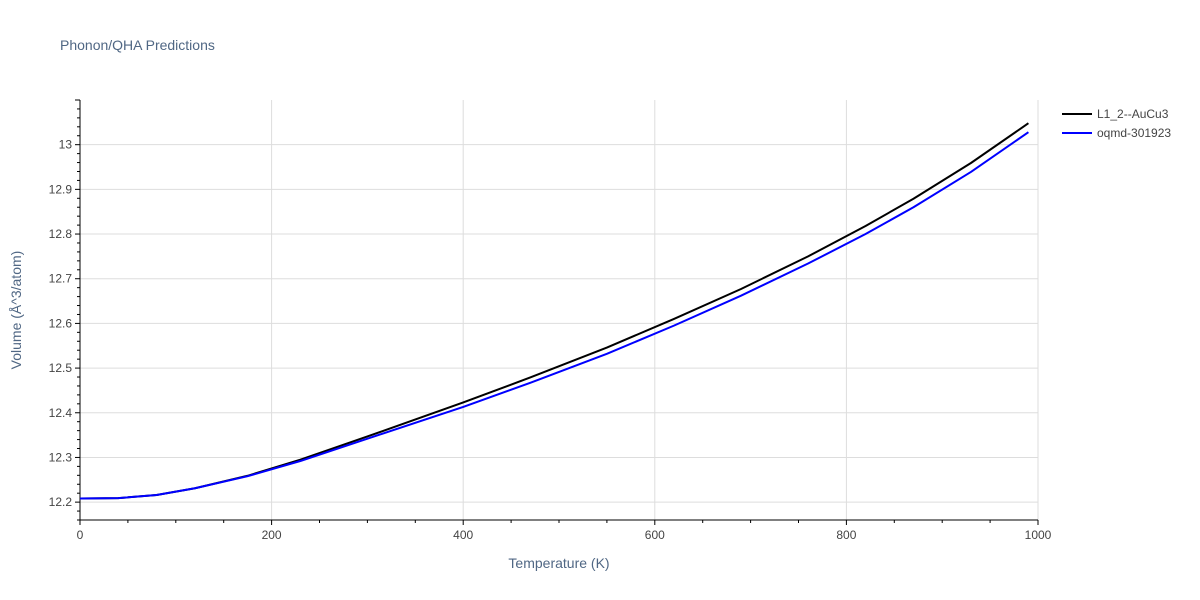 The height and width of the screenshot is (600, 1200). I want to click on legend-label: oqmd-301923, so click(1134, 133).